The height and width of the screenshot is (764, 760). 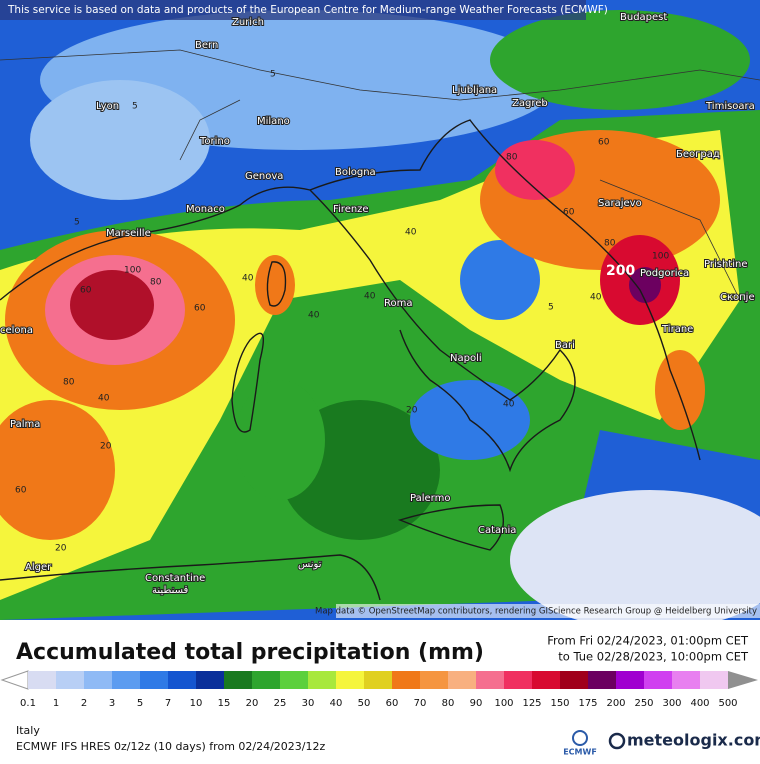 I want to click on city-label: Скопје, so click(x=737, y=297).